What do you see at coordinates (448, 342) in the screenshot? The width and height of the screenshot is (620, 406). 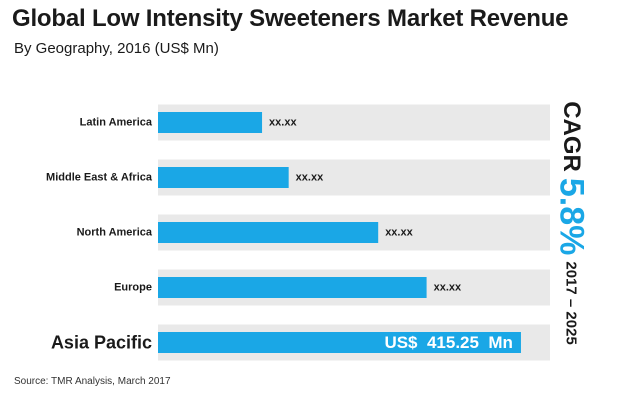 I see `data-label-asia-pacific: US$ 415.25 Mn` at bounding box center [448, 342].